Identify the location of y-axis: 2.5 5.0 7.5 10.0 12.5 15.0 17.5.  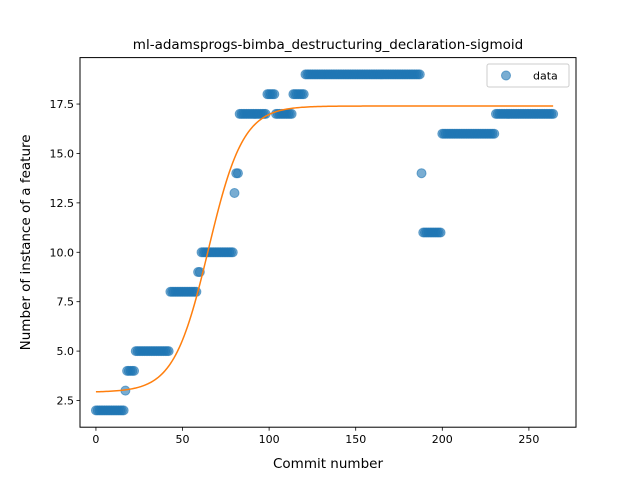
(65, 253).